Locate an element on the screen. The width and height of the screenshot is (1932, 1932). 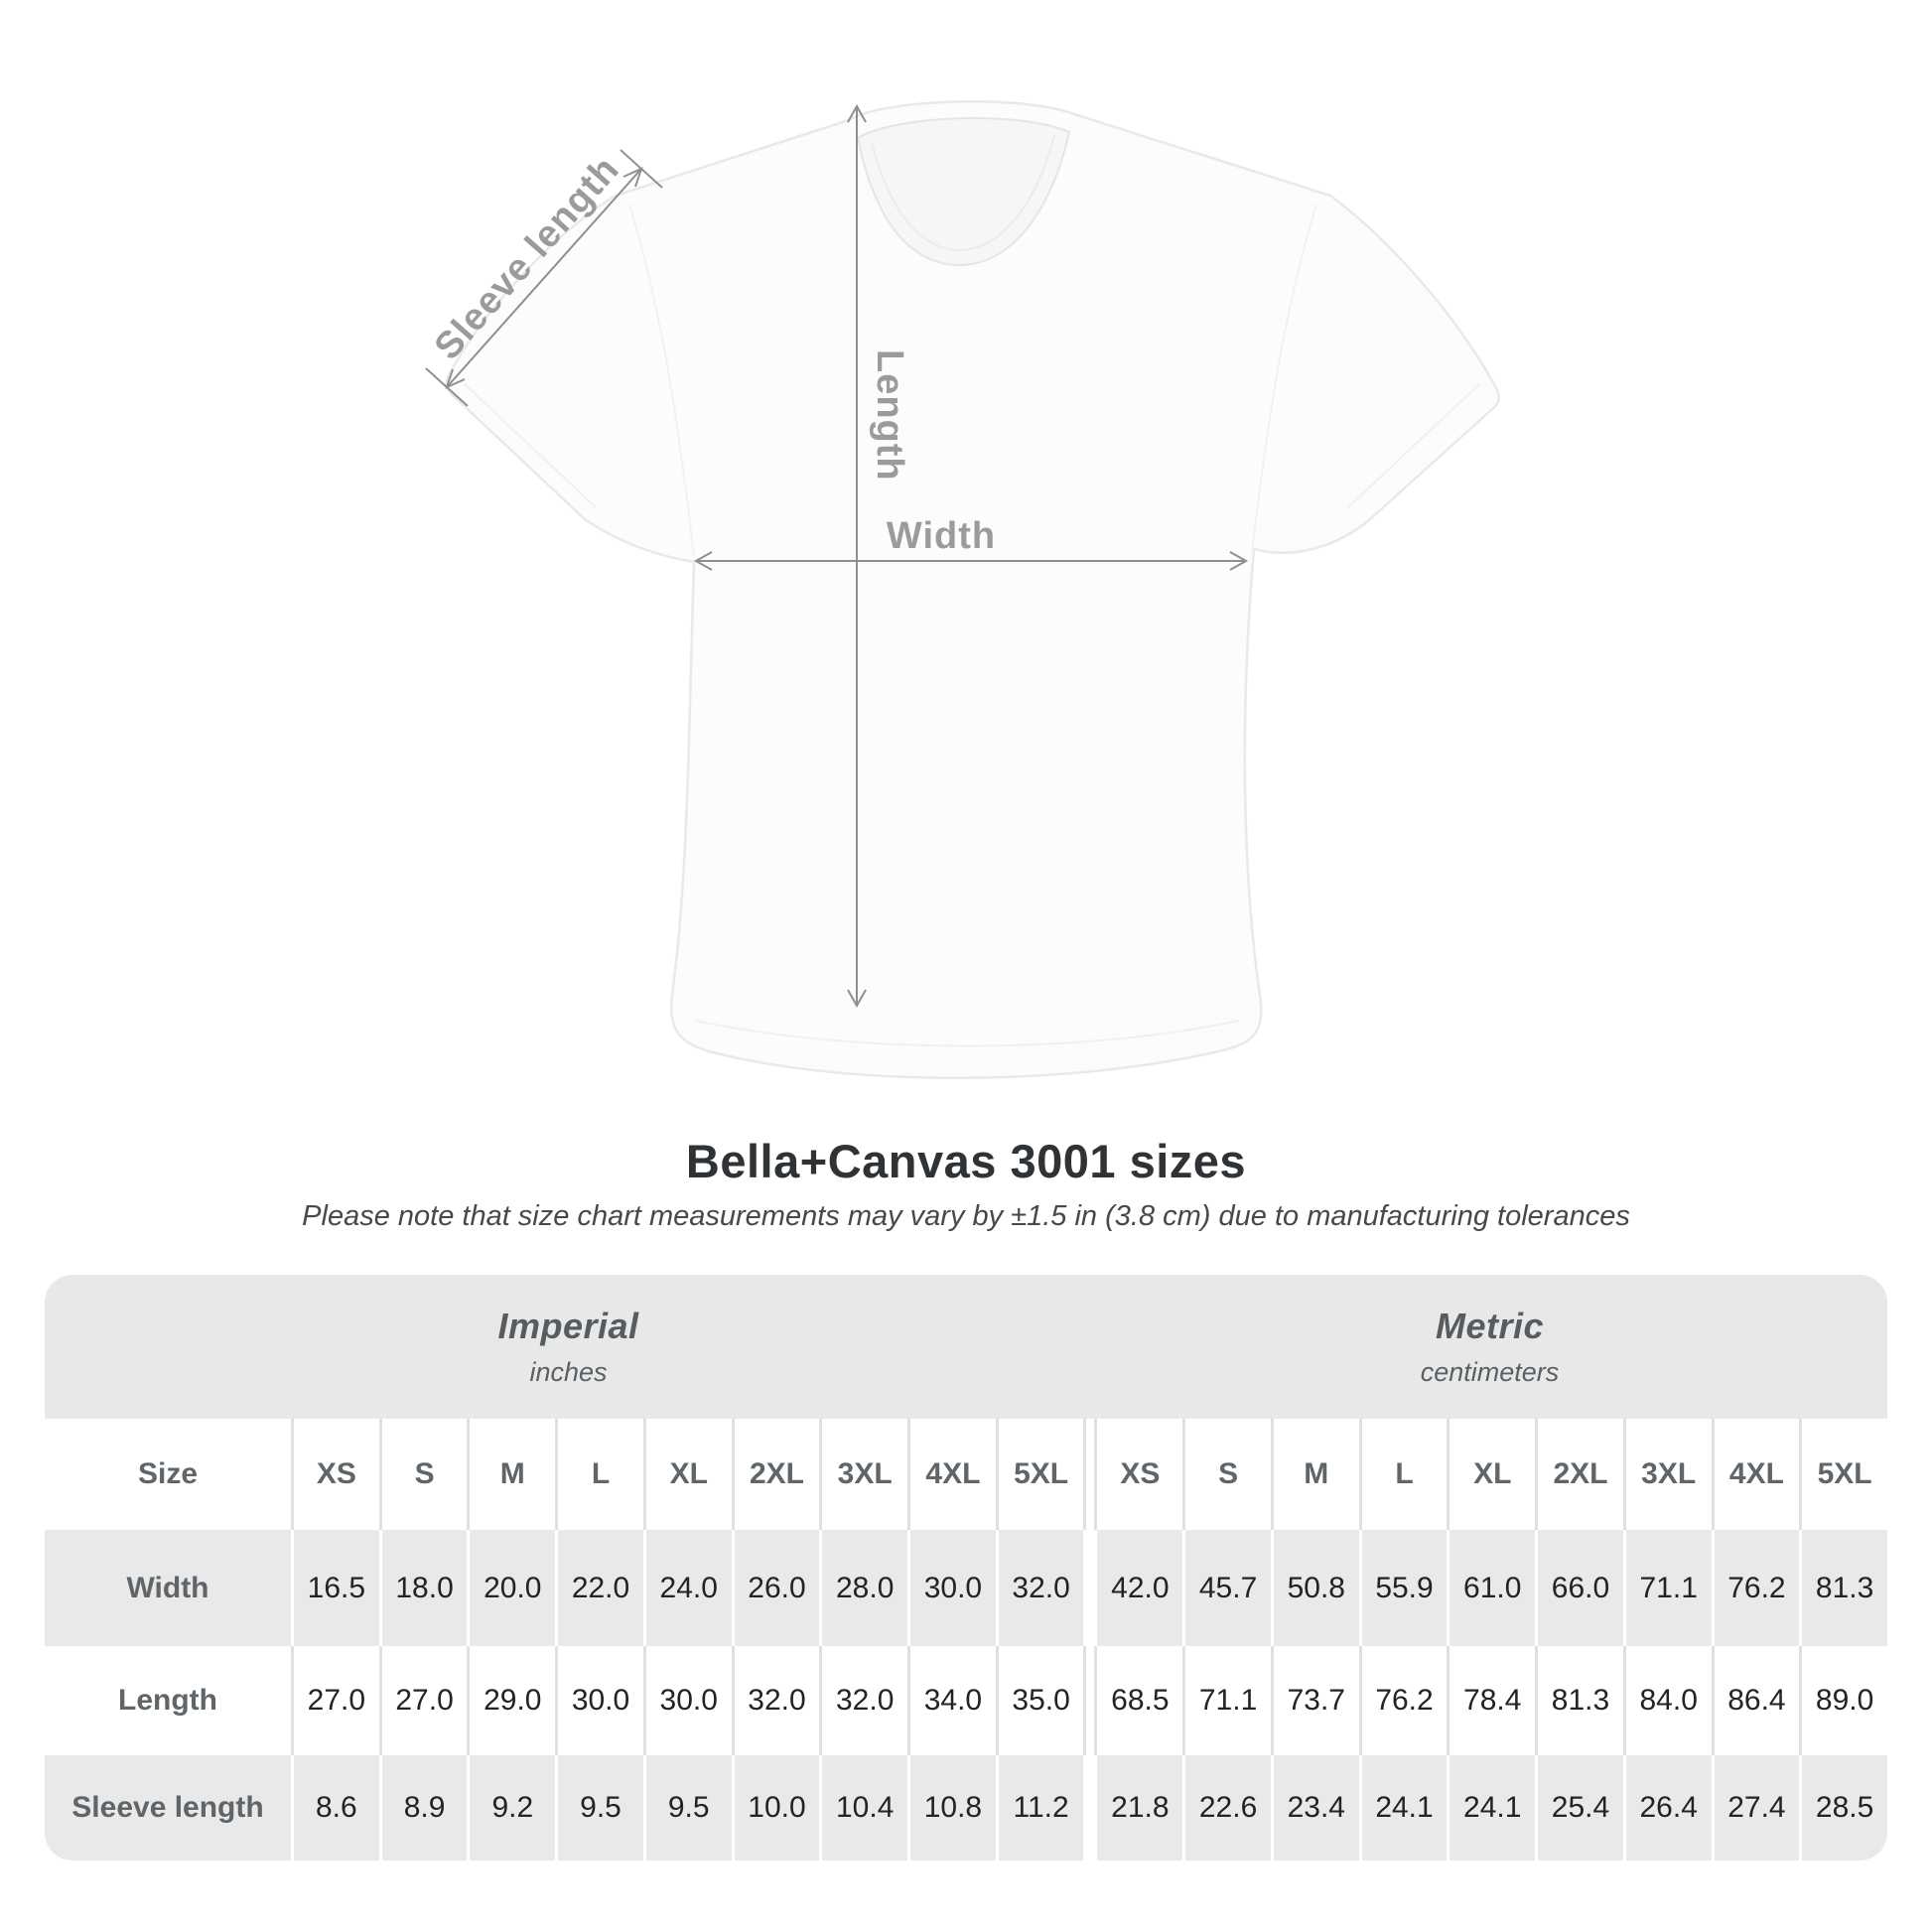
left-sleeve-seam is located at coordinates (662, 381).